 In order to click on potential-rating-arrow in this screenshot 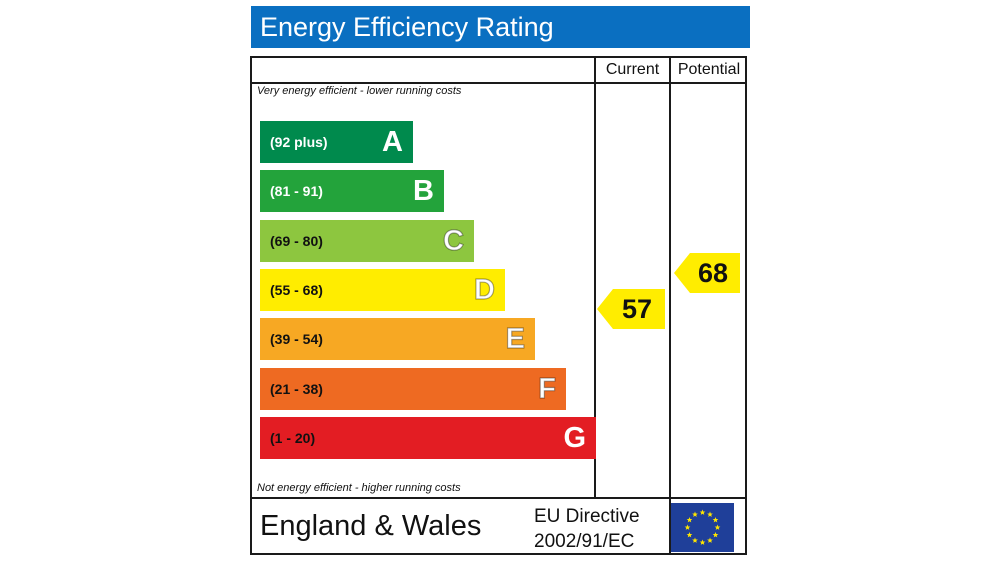, I will do `click(707, 273)`.